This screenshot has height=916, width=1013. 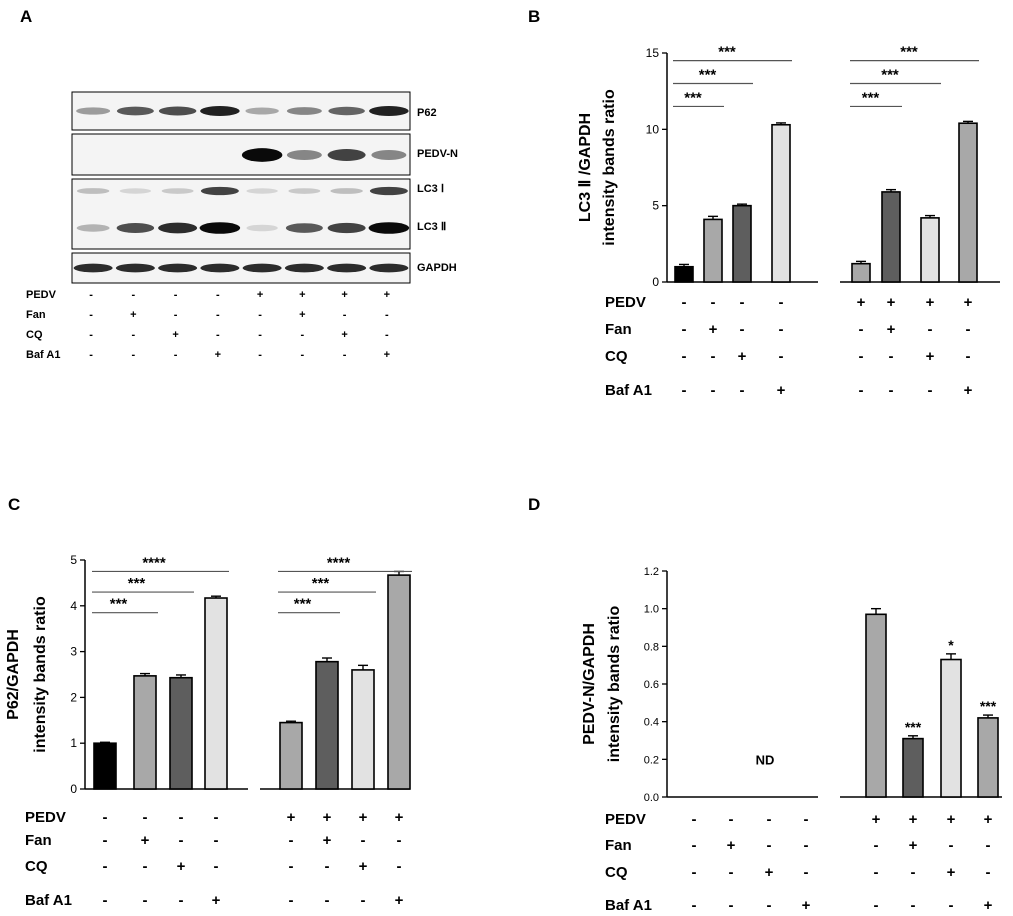 I want to click on y-tick-label: 0.0, so click(x=651, y=798).